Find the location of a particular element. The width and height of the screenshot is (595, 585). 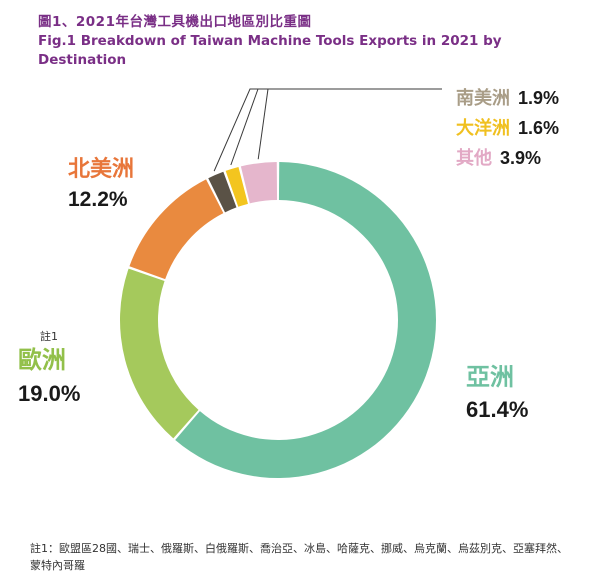

label-europe: 歐洲 is located at coordinates (42, 360).